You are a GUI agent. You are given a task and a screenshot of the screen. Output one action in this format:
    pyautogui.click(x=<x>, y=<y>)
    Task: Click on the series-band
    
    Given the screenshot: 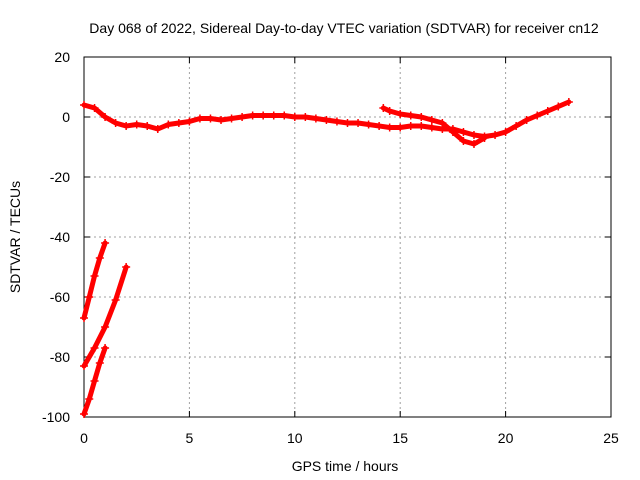 What is the action you would take?
    pyautogui.click(x=94, y=280)
    